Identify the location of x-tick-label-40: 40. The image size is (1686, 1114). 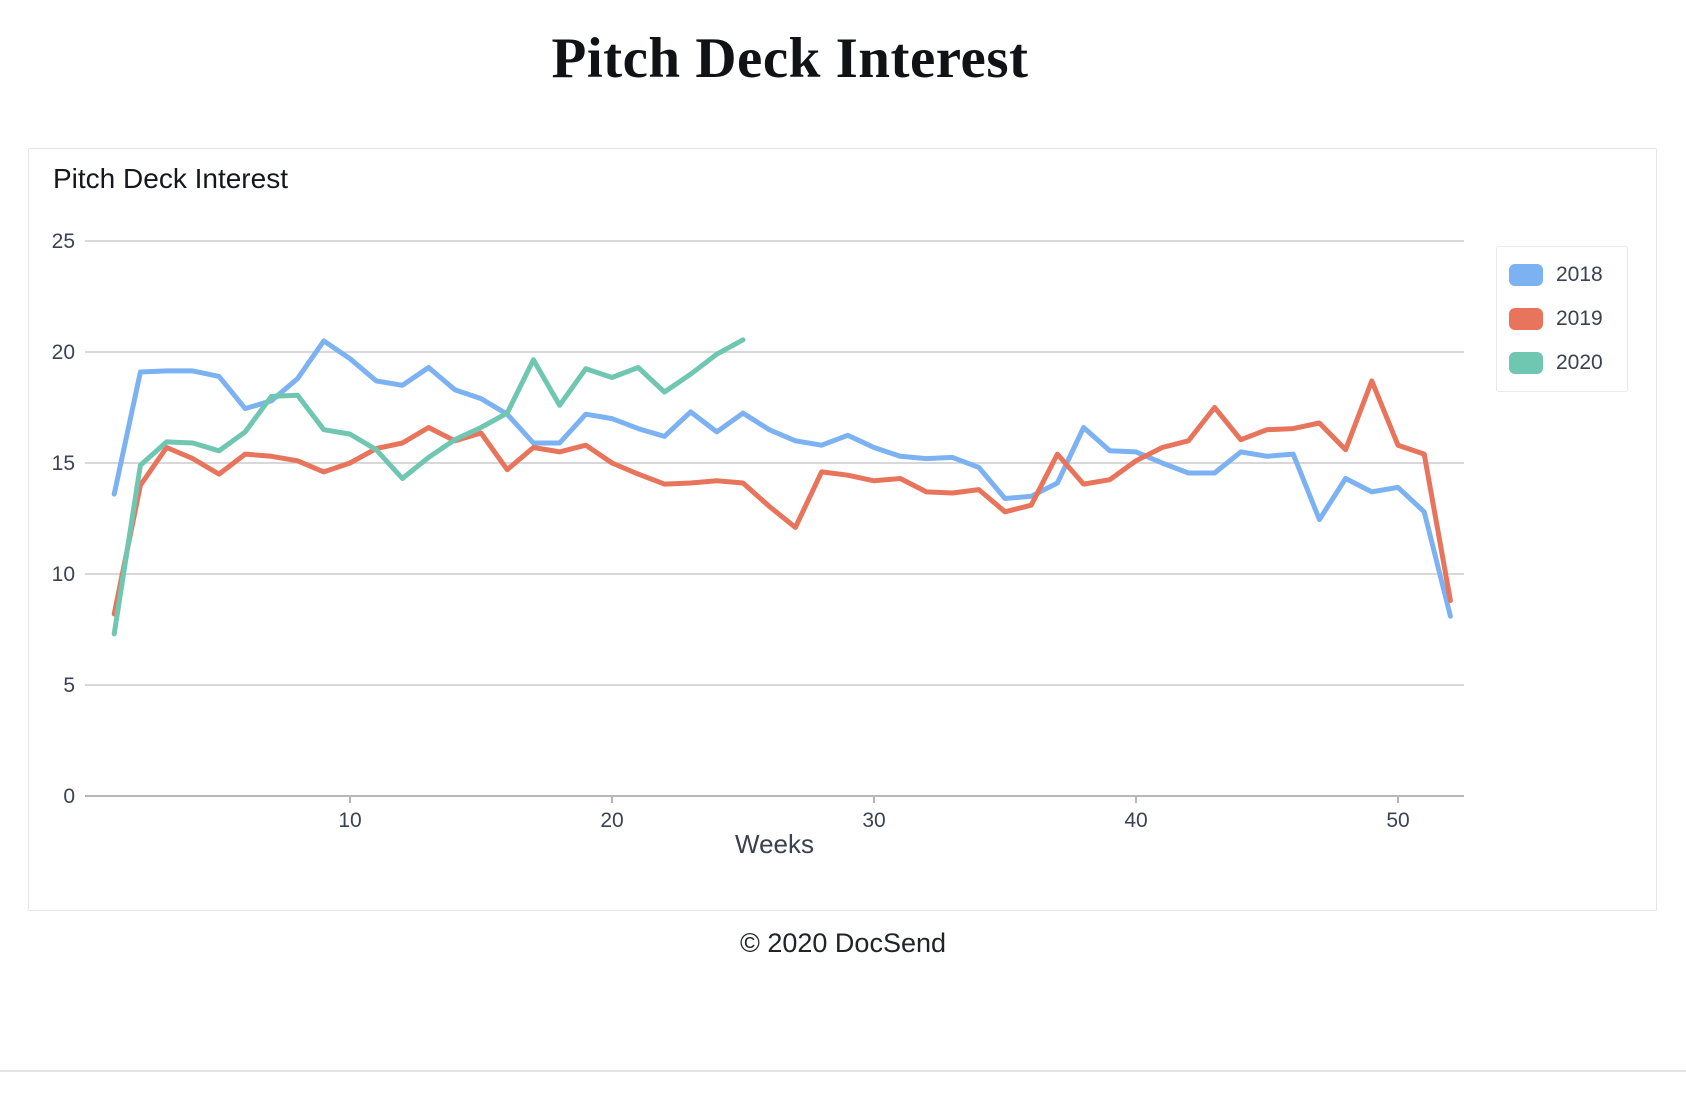
(1135, 820).